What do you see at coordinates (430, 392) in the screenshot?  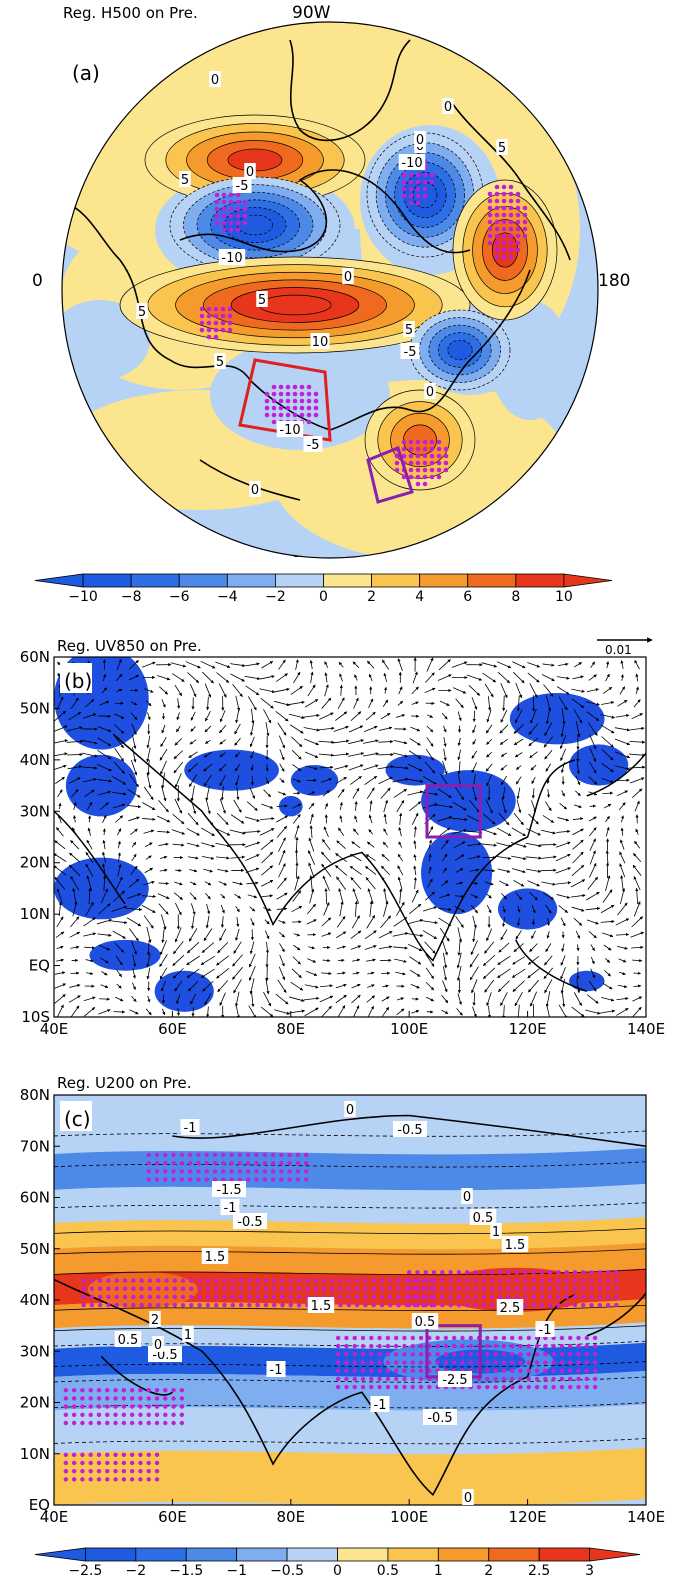 I see `contour-label: 0` at bounding box center [430, 392].